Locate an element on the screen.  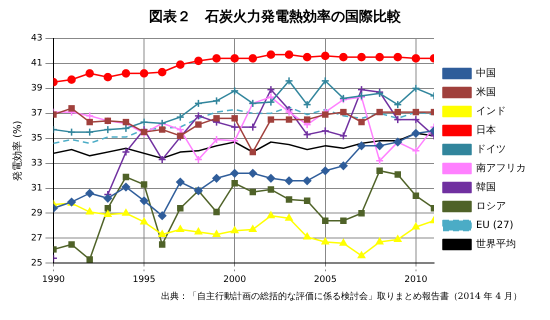
x-tick-label: 2000 is located at coordinates (234, 279).